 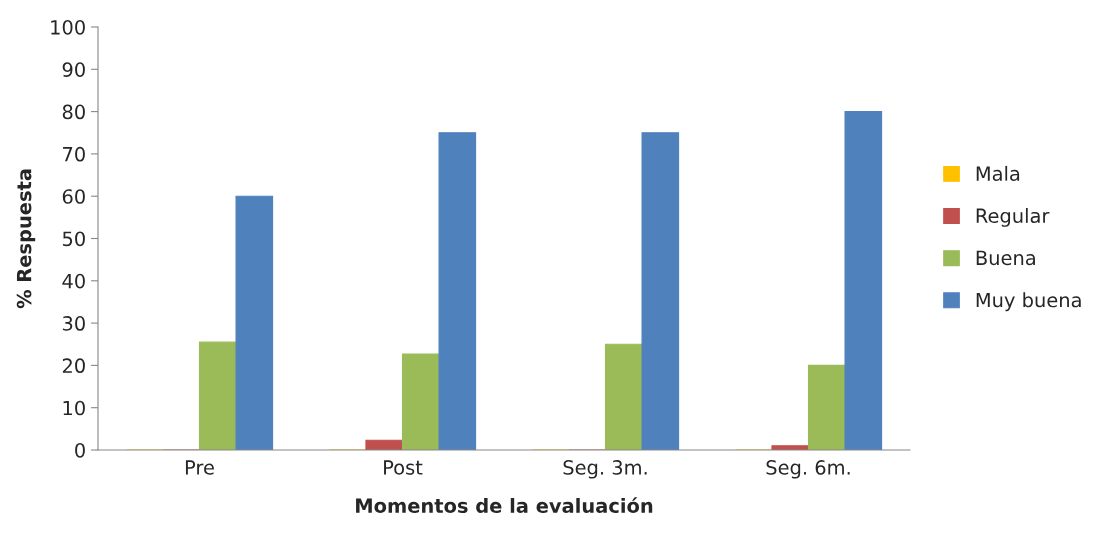 I want to click on legend-label: Buena, so click(x=1005, y=258).